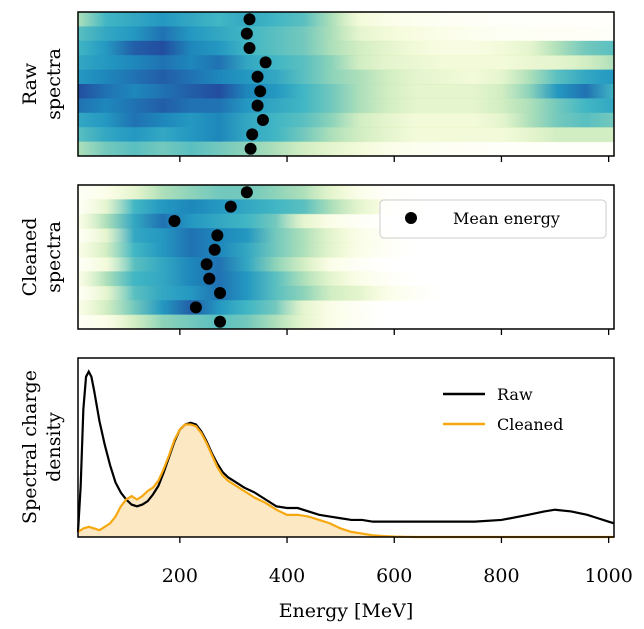 This screenshot has width=644, height=629. Describe the element at coordinates (54, 257) in the screenshot. I see `cleaned-ylabel-line2: spectra` at that location.